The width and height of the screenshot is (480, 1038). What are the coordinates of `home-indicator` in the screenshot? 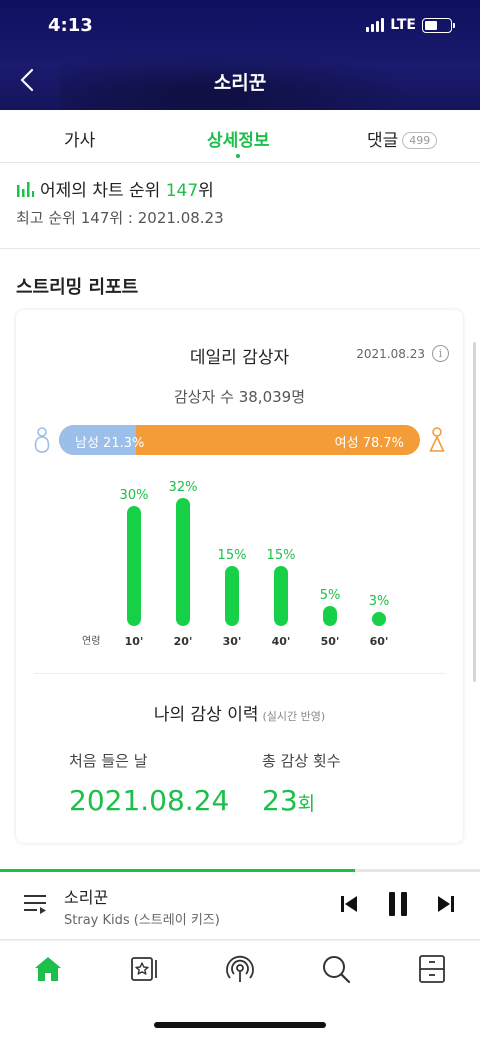 It's located at (240, 1025).